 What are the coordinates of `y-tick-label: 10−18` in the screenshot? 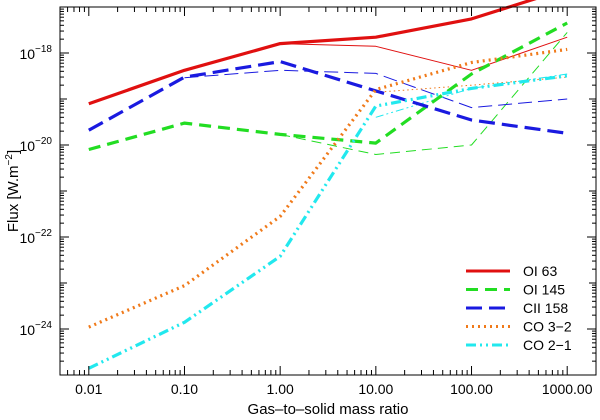 It's located at (35, 53).